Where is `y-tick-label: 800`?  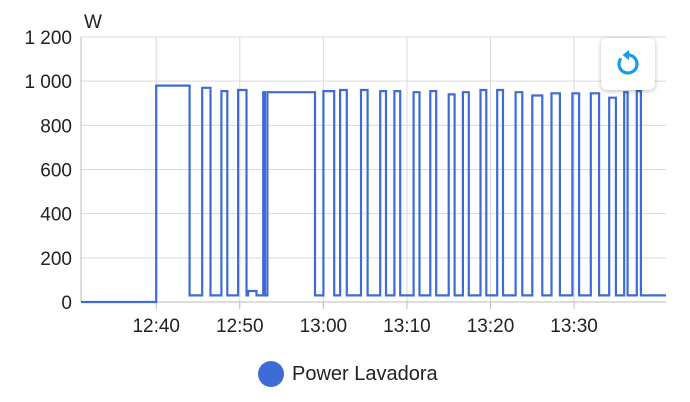
y-tick-label: 800 is located at coordinates (56, 126).